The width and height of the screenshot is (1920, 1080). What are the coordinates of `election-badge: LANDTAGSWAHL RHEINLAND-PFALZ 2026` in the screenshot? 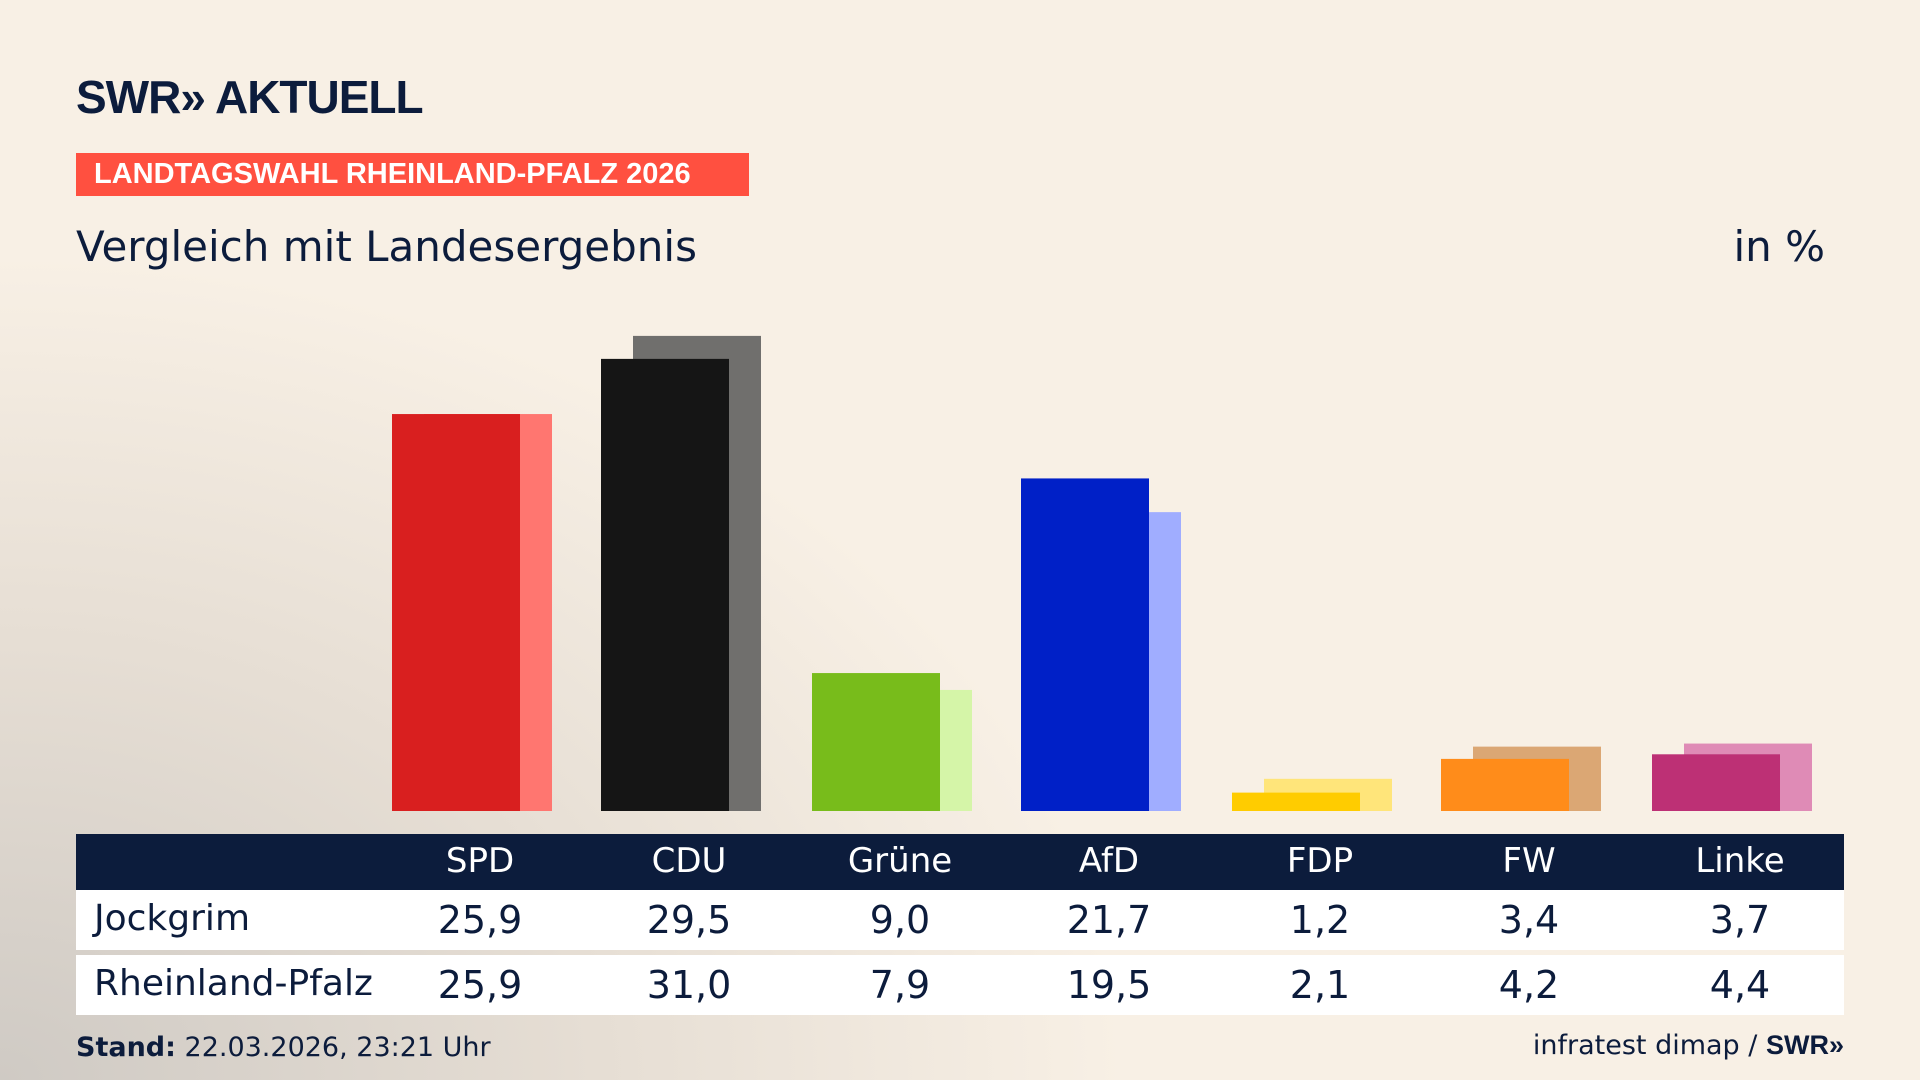 It's located at (412, 174).